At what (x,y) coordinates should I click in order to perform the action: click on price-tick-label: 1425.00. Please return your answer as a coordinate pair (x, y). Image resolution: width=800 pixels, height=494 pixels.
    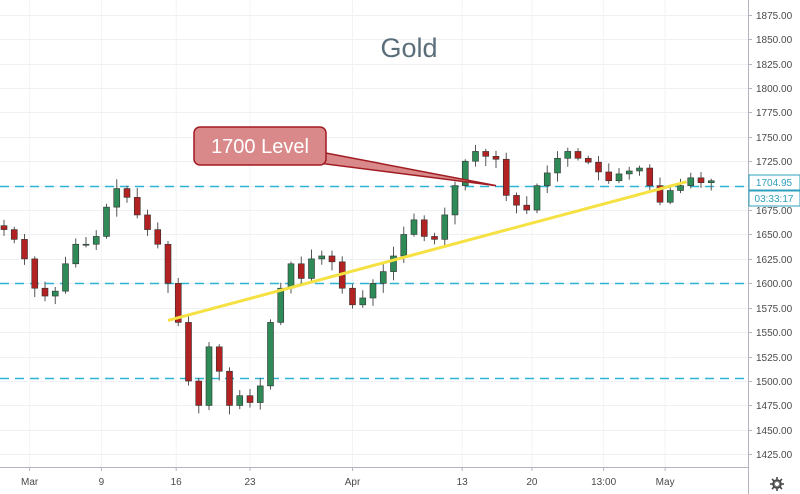
    Looking at the image, I should click on (774, 455).